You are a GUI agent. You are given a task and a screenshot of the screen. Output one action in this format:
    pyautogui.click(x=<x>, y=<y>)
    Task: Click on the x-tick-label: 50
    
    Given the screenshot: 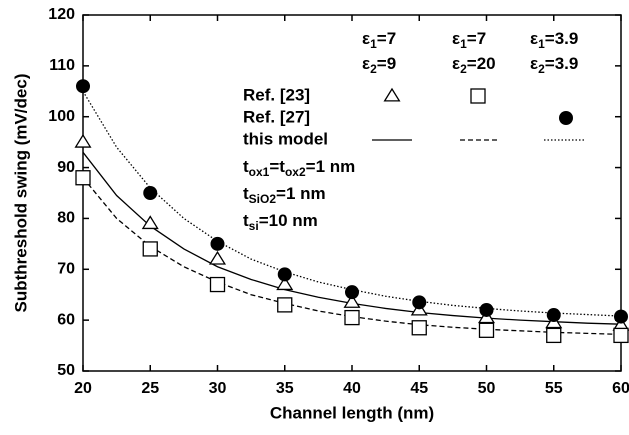 What is the action you would take?
    pyautogui.click(x=487, y=388)
    